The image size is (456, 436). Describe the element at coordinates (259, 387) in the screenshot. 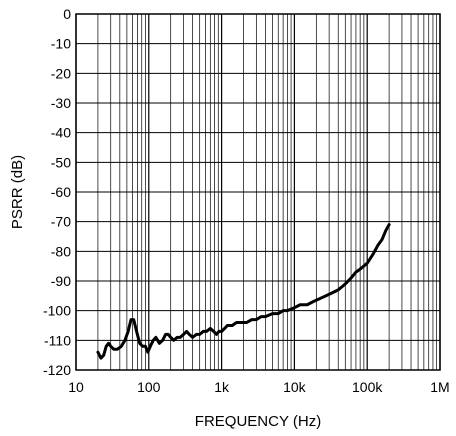

I see `x-tick-labels: 10 100 1k 10k 100k 1M` at that location.